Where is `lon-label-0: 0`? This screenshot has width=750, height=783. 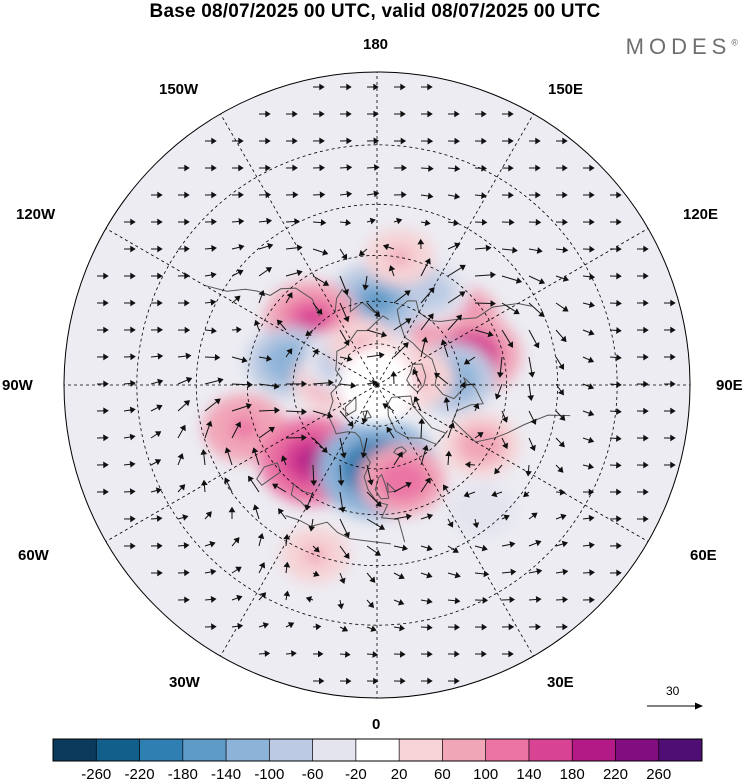 lon-label-0: 0 is located at coordinates (376, 724).